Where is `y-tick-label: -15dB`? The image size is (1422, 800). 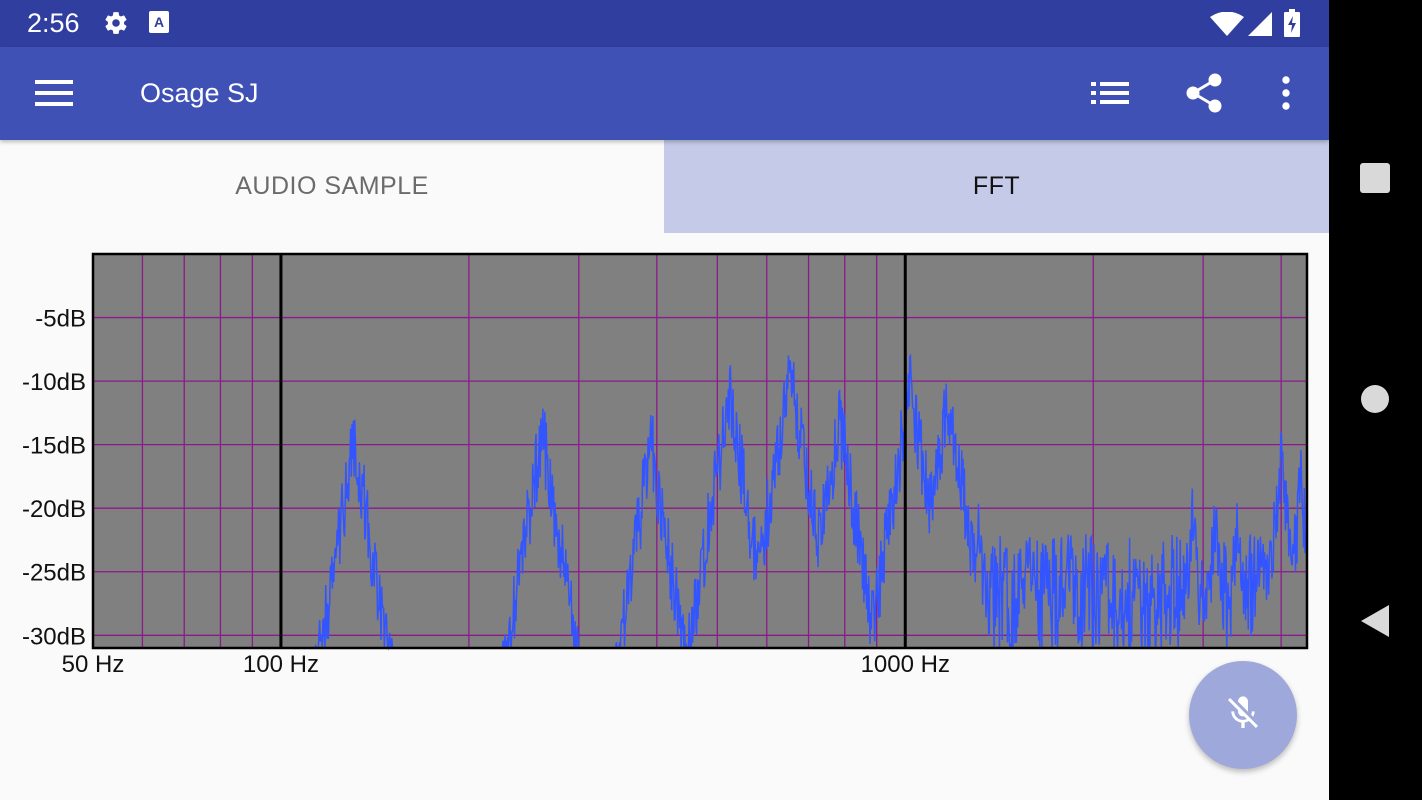
y-tick-label: -15dB is located at coordinates (54, 446).